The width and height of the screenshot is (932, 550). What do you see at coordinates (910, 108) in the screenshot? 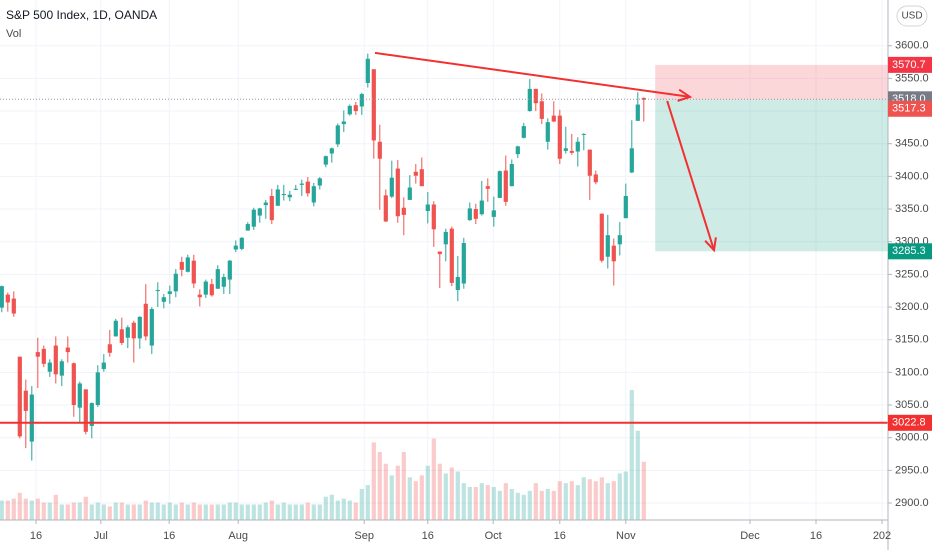
I see `price-tag` at bounding box center [910, 108].